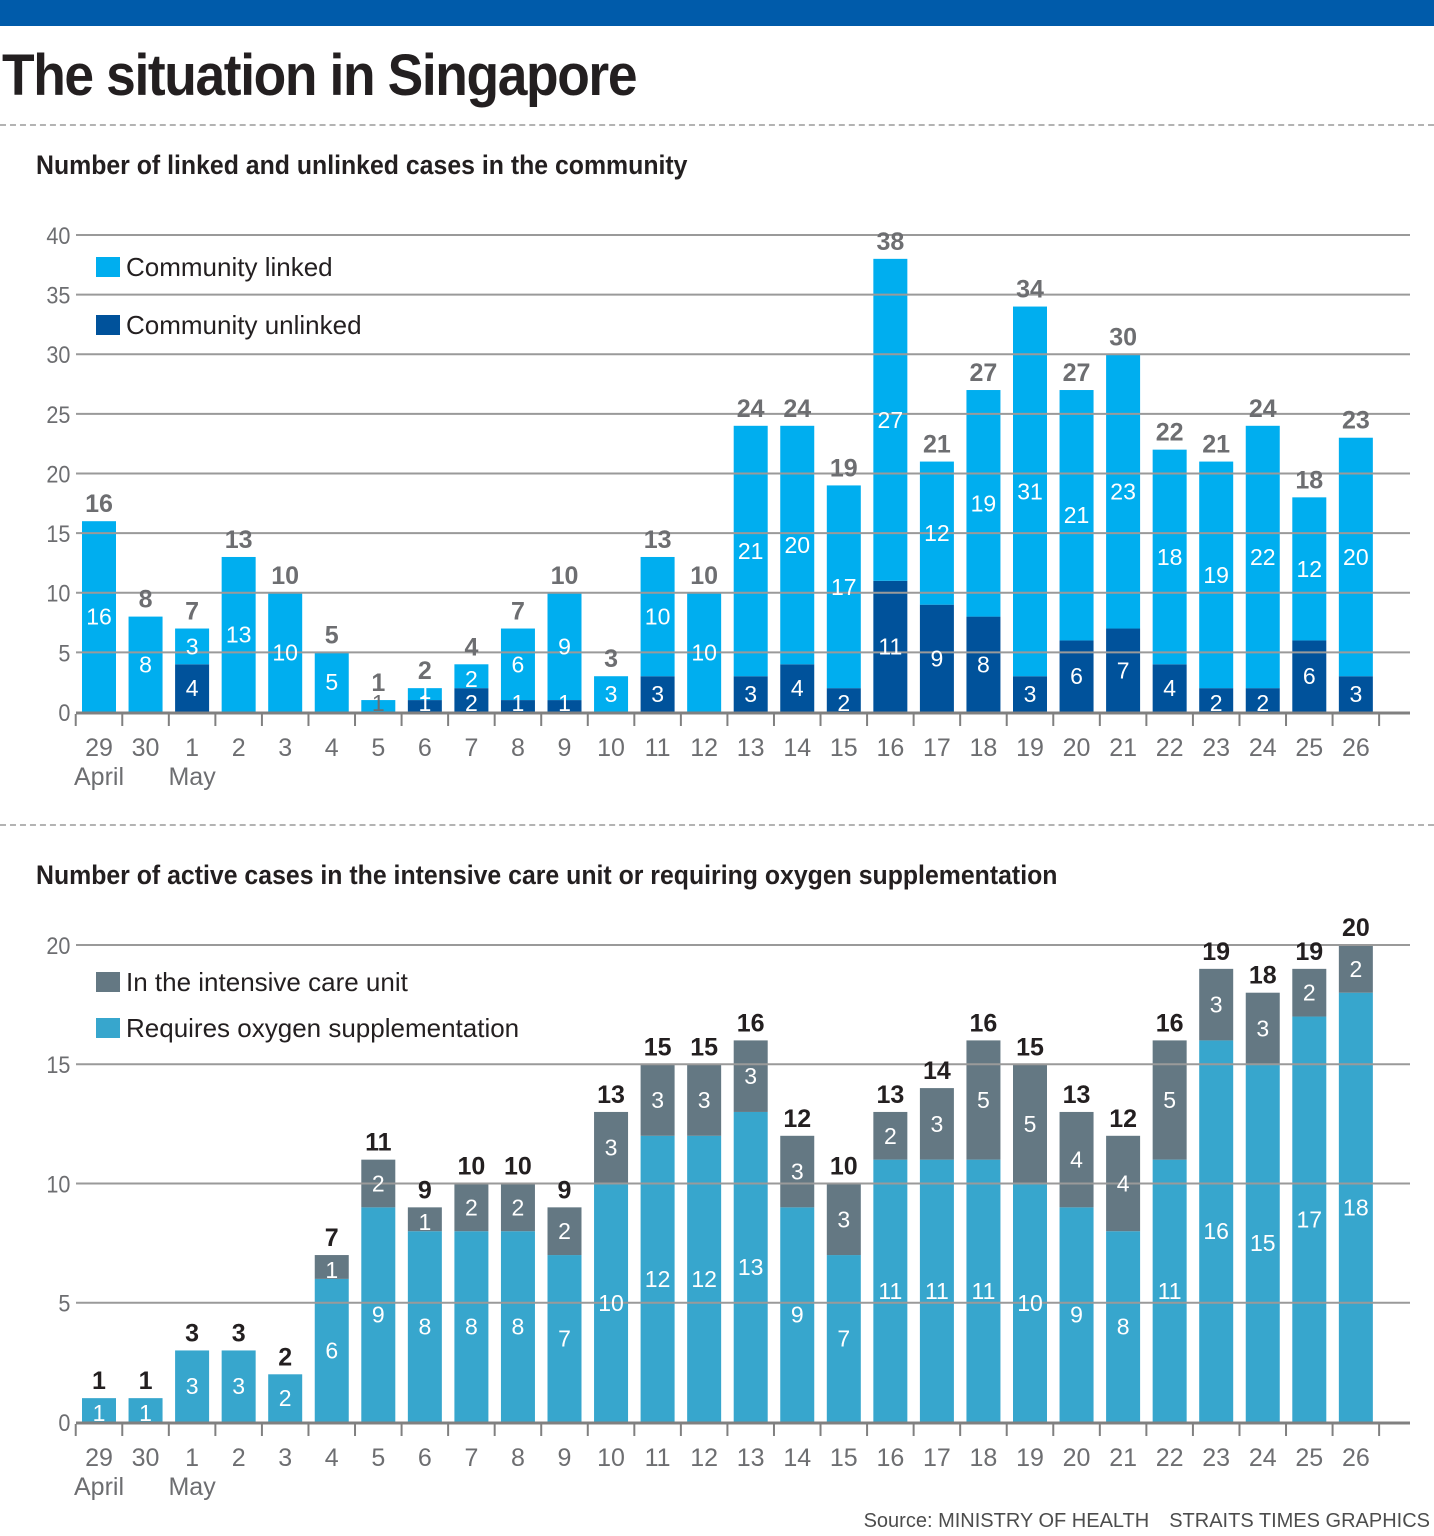  What do you see at coordinates (99, 1487) in the screenshot?
I see `month-label: April` at bounding box center [99, 1487].